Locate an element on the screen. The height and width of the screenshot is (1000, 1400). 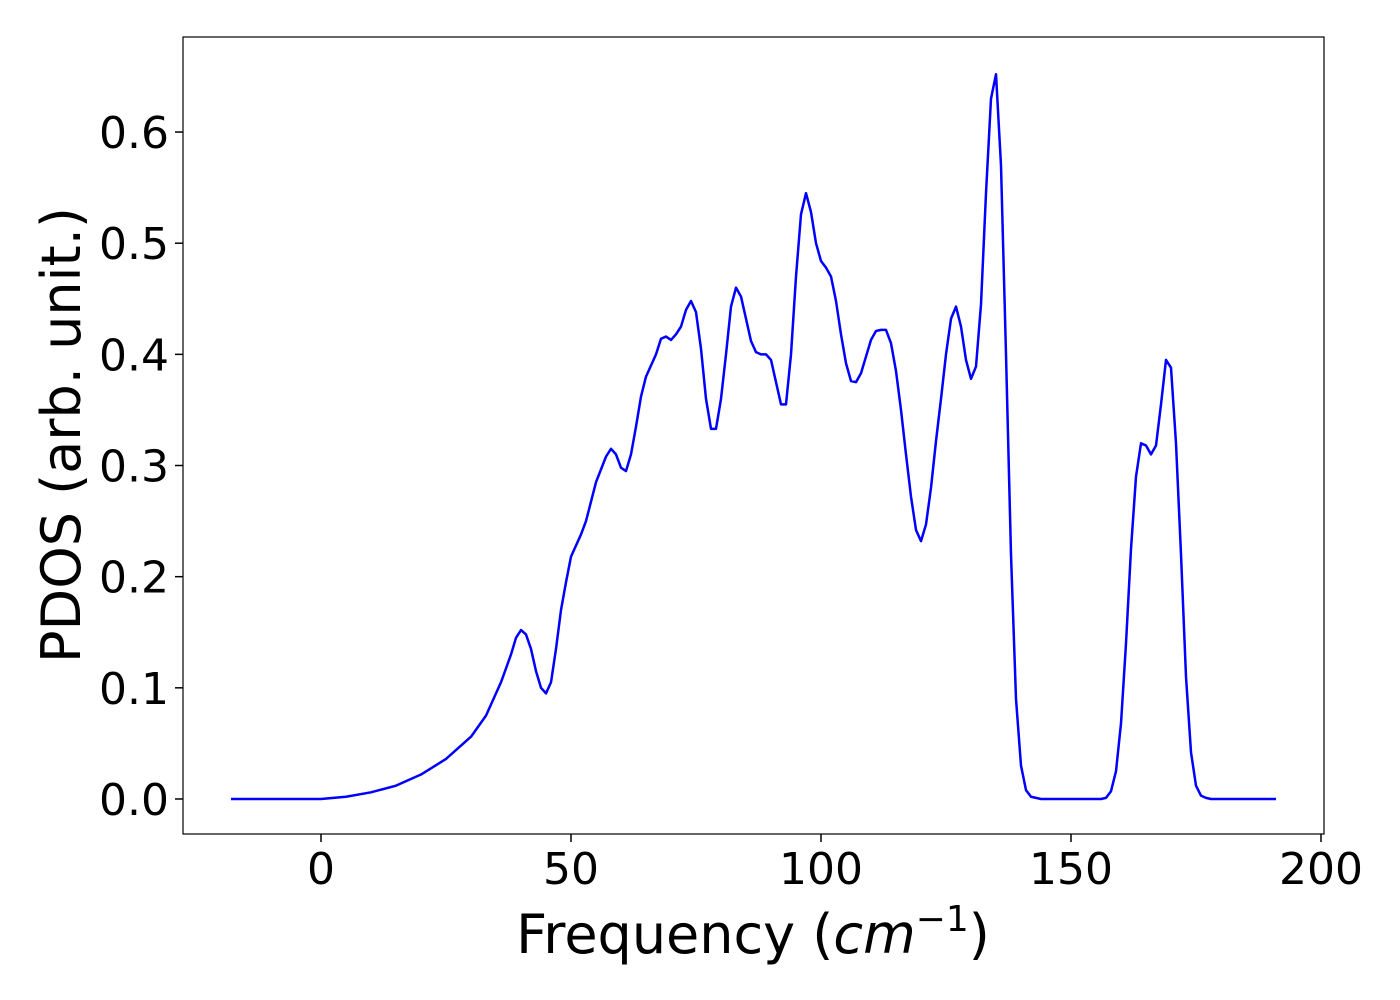
y-tick-label: 0.2 is located at coordinates (134, 578).